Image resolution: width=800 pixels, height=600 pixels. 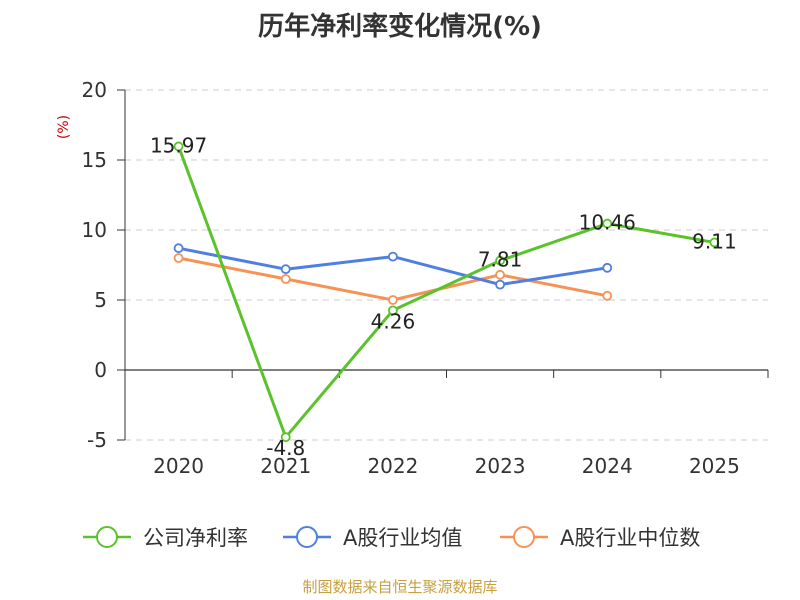 I want to click on y-tick-label: 10, so click(x=94, y=230).